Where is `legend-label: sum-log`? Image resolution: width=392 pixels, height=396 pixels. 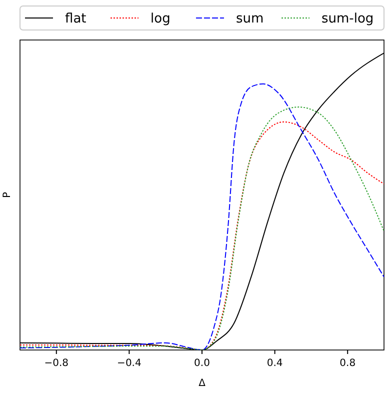
legend-label: sum-log is located at coordinates (348, 19).